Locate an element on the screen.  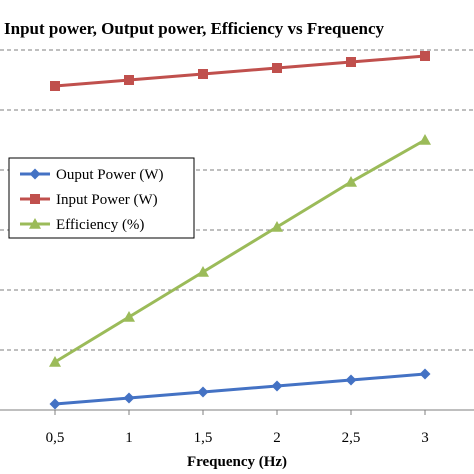
x-tick-label: 1,5 is located at coordinates (203, 438).